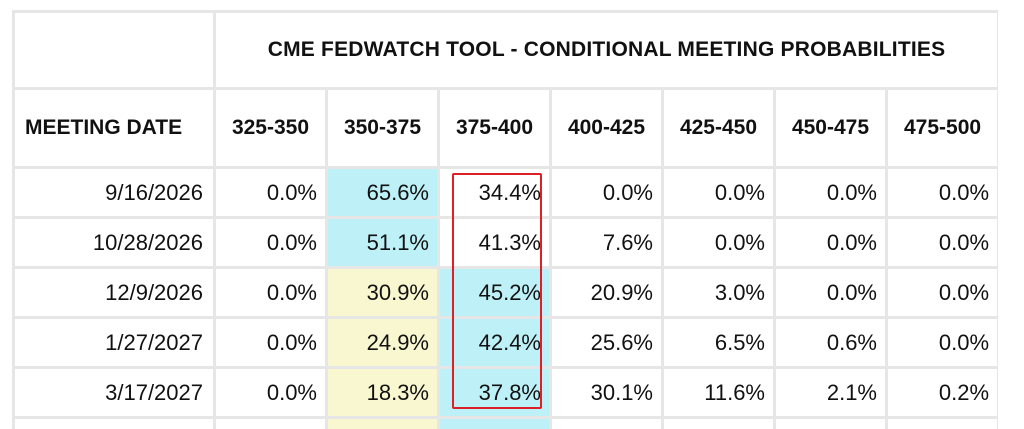 The height and width of the screenshot is (429, 1024). What do you see at coordinates (114, 342) in the screenshot?
I see `meeting-date-cell: 1/27/2027` at bounding box center [114, 342].